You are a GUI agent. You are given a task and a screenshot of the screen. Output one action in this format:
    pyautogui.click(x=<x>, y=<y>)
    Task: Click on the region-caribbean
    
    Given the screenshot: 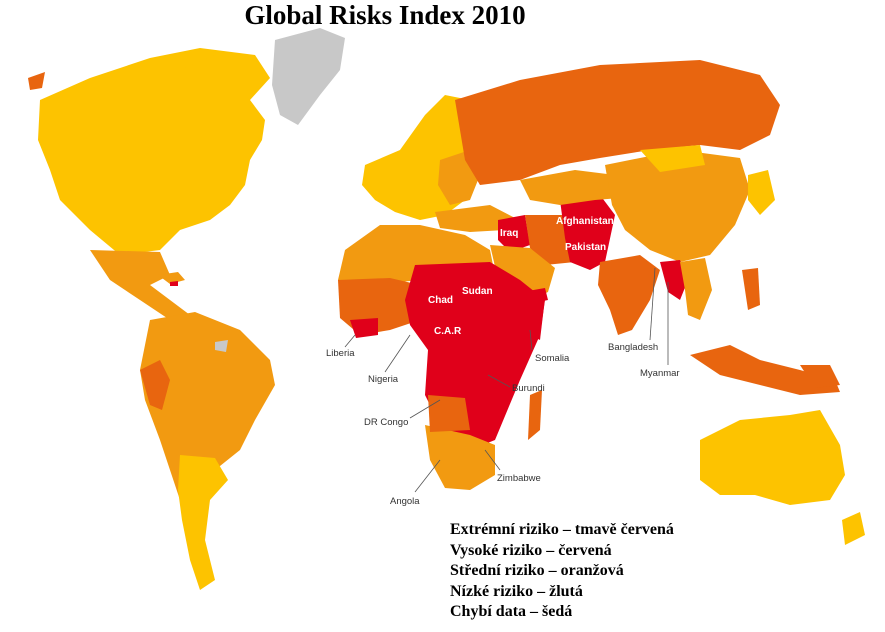 What is the action you would take?
    pyautogui.click(x=171, y=278)
    